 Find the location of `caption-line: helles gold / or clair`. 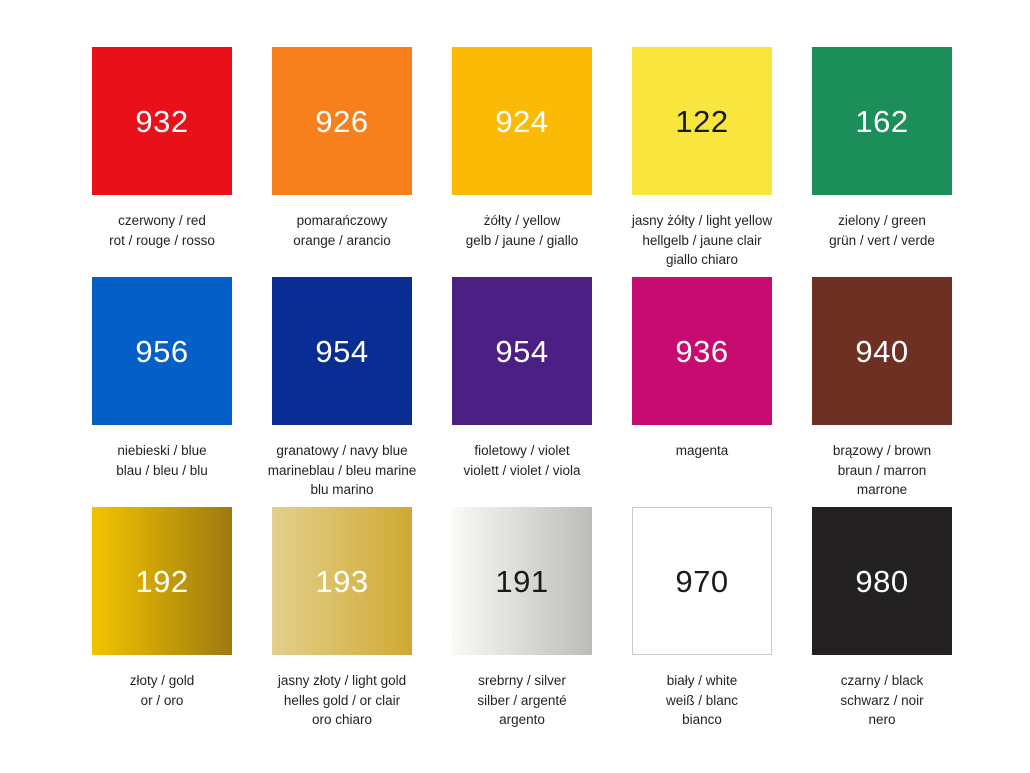

caption-line: helles gold / or clair is located at coordinates (342, 700).